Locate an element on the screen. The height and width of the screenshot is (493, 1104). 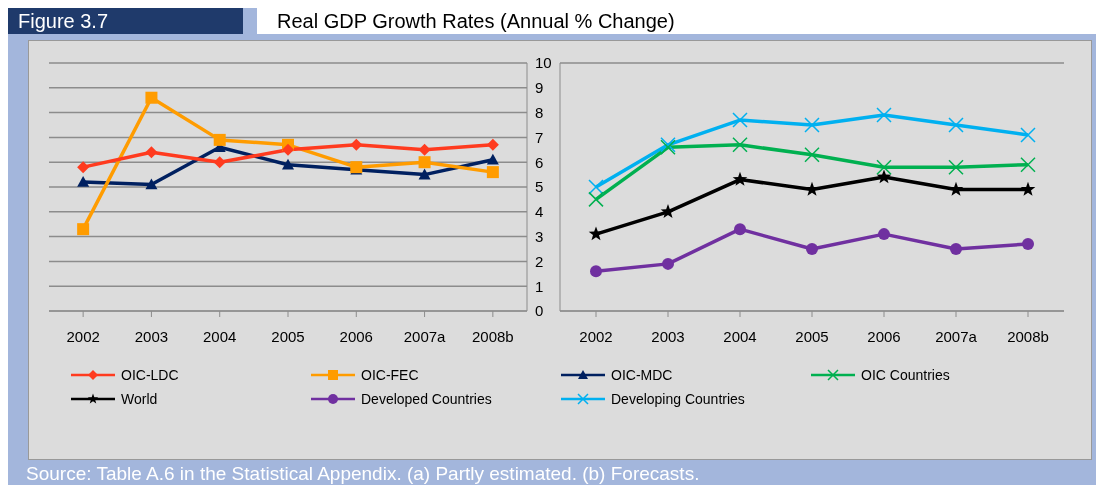
y-tick-label: 1 is located at coordinates (539, 286).